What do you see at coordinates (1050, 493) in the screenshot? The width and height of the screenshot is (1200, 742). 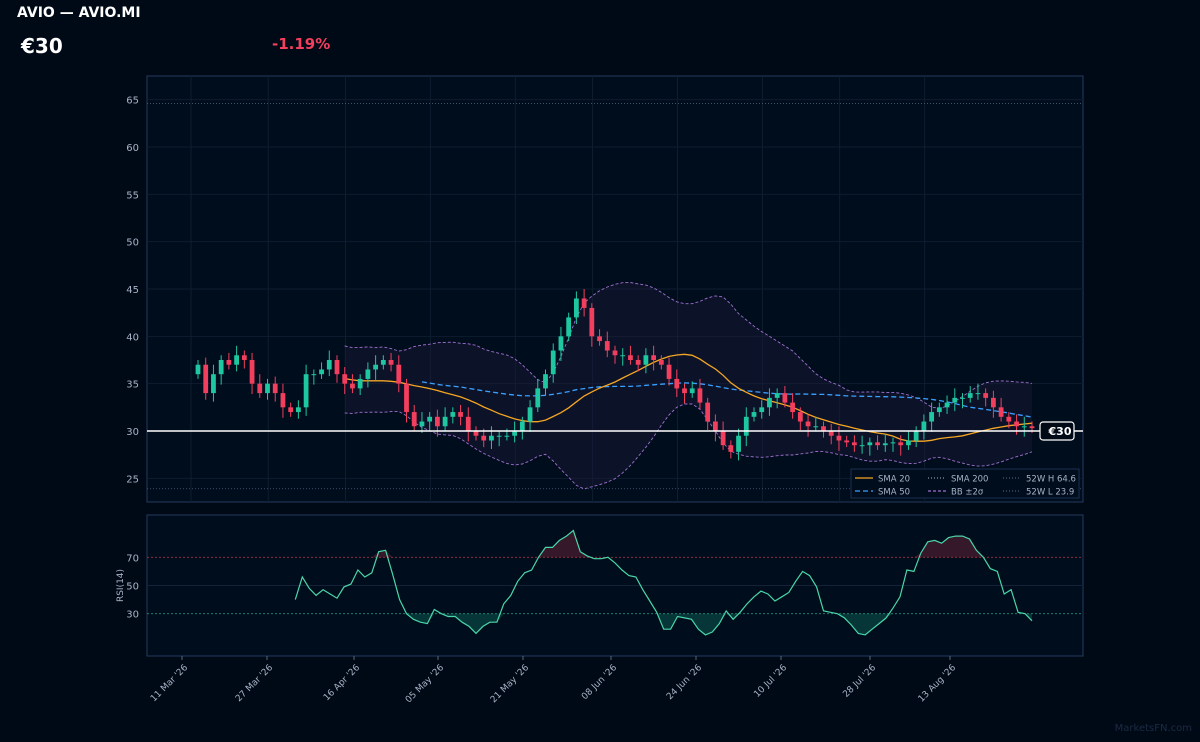 I see `legend-label: 52W L 23.9` at bounding box center [1050, 493].